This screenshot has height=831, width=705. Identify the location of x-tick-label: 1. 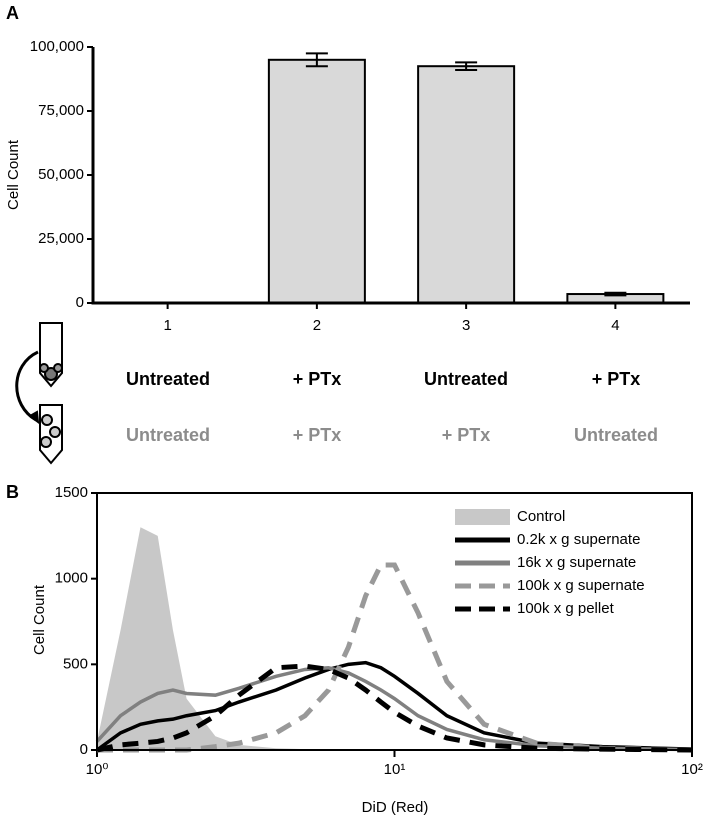
(167, 325).